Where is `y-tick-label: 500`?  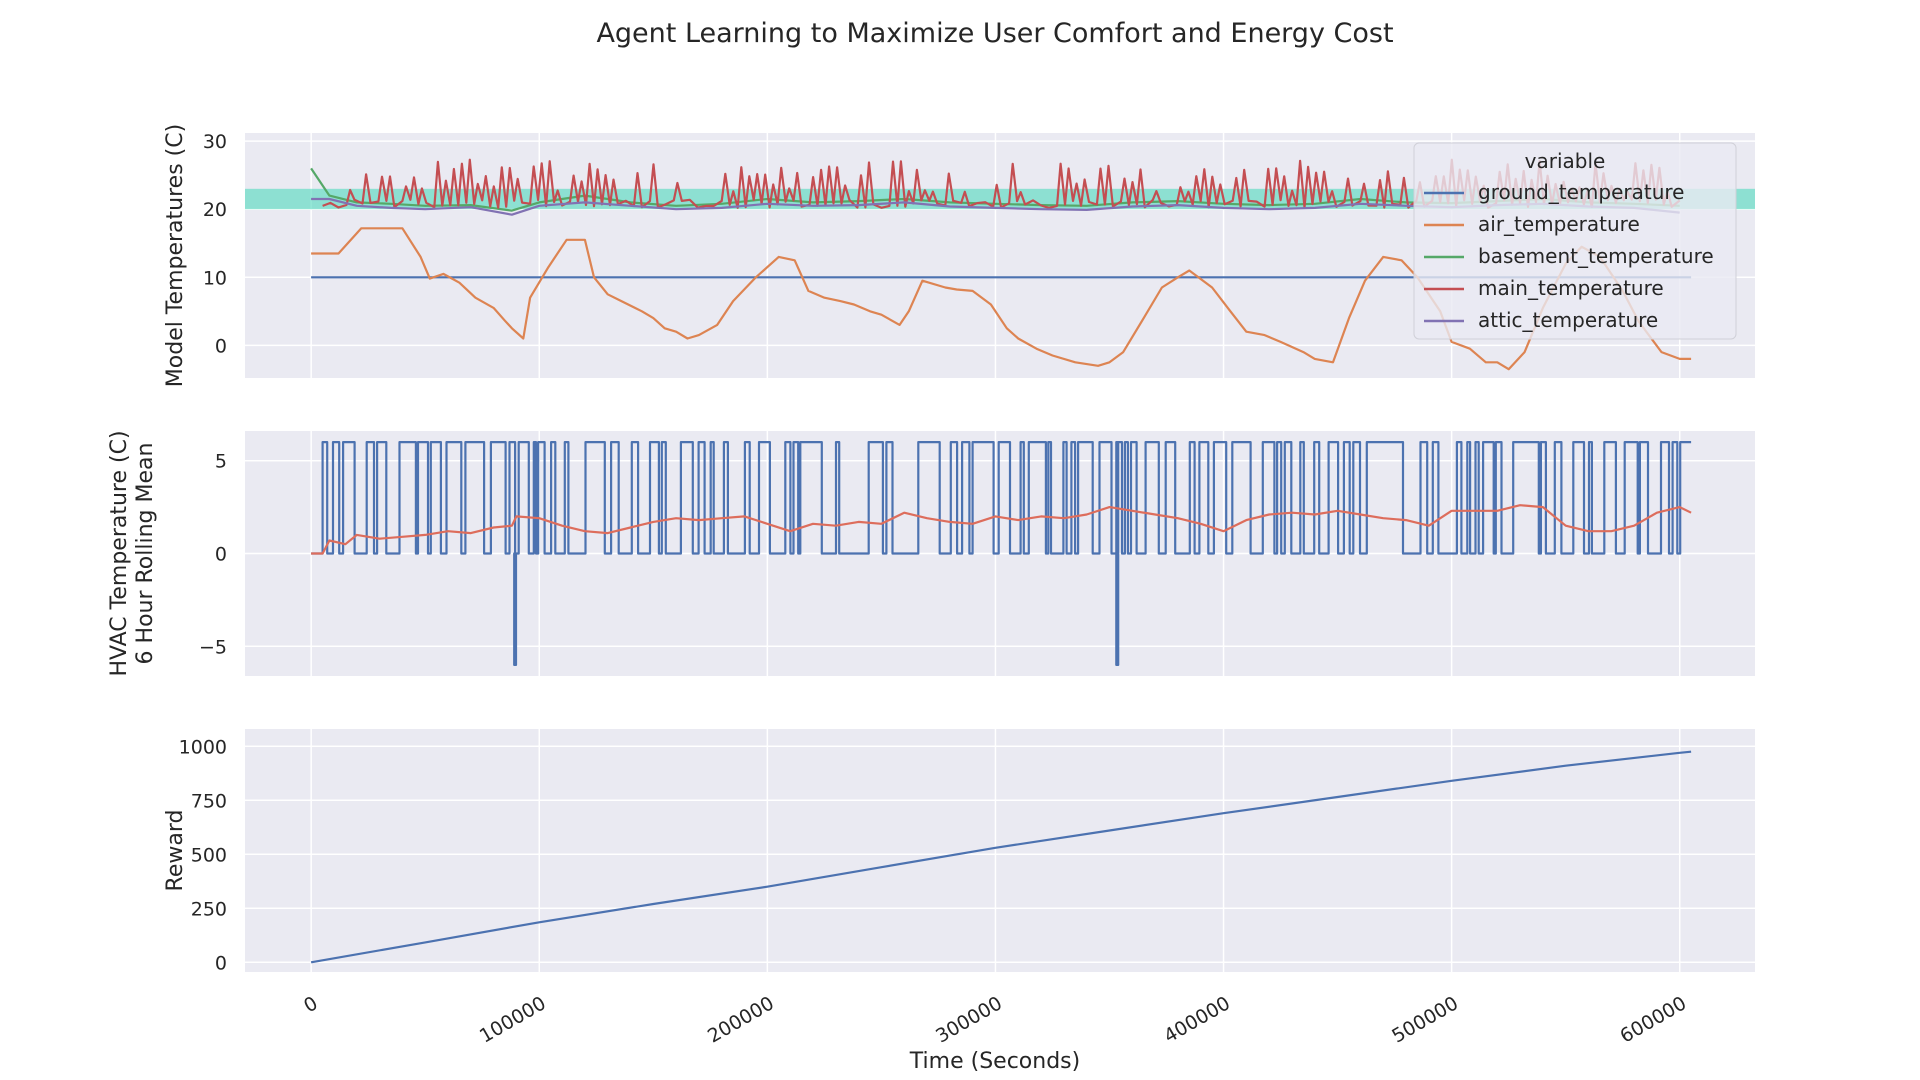
y-tick-label: 500 is located at coordinates (209, 855).